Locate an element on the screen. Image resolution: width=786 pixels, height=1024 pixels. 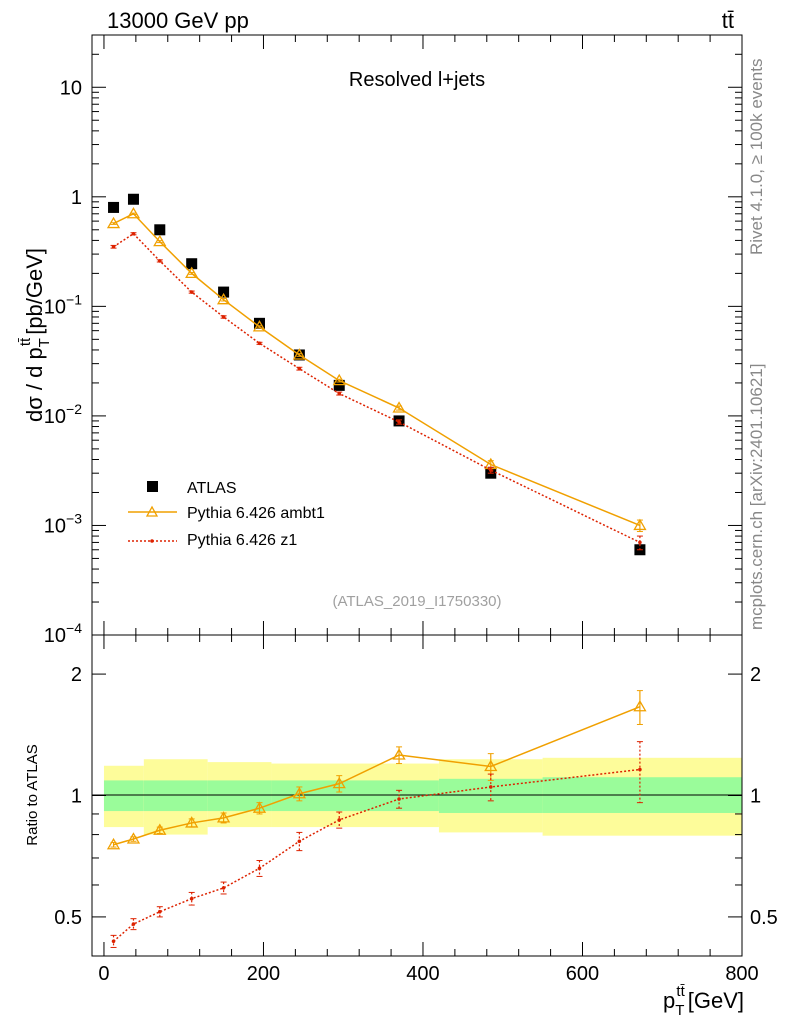
process-label: tt̄ is located at coordinates (728, 20).